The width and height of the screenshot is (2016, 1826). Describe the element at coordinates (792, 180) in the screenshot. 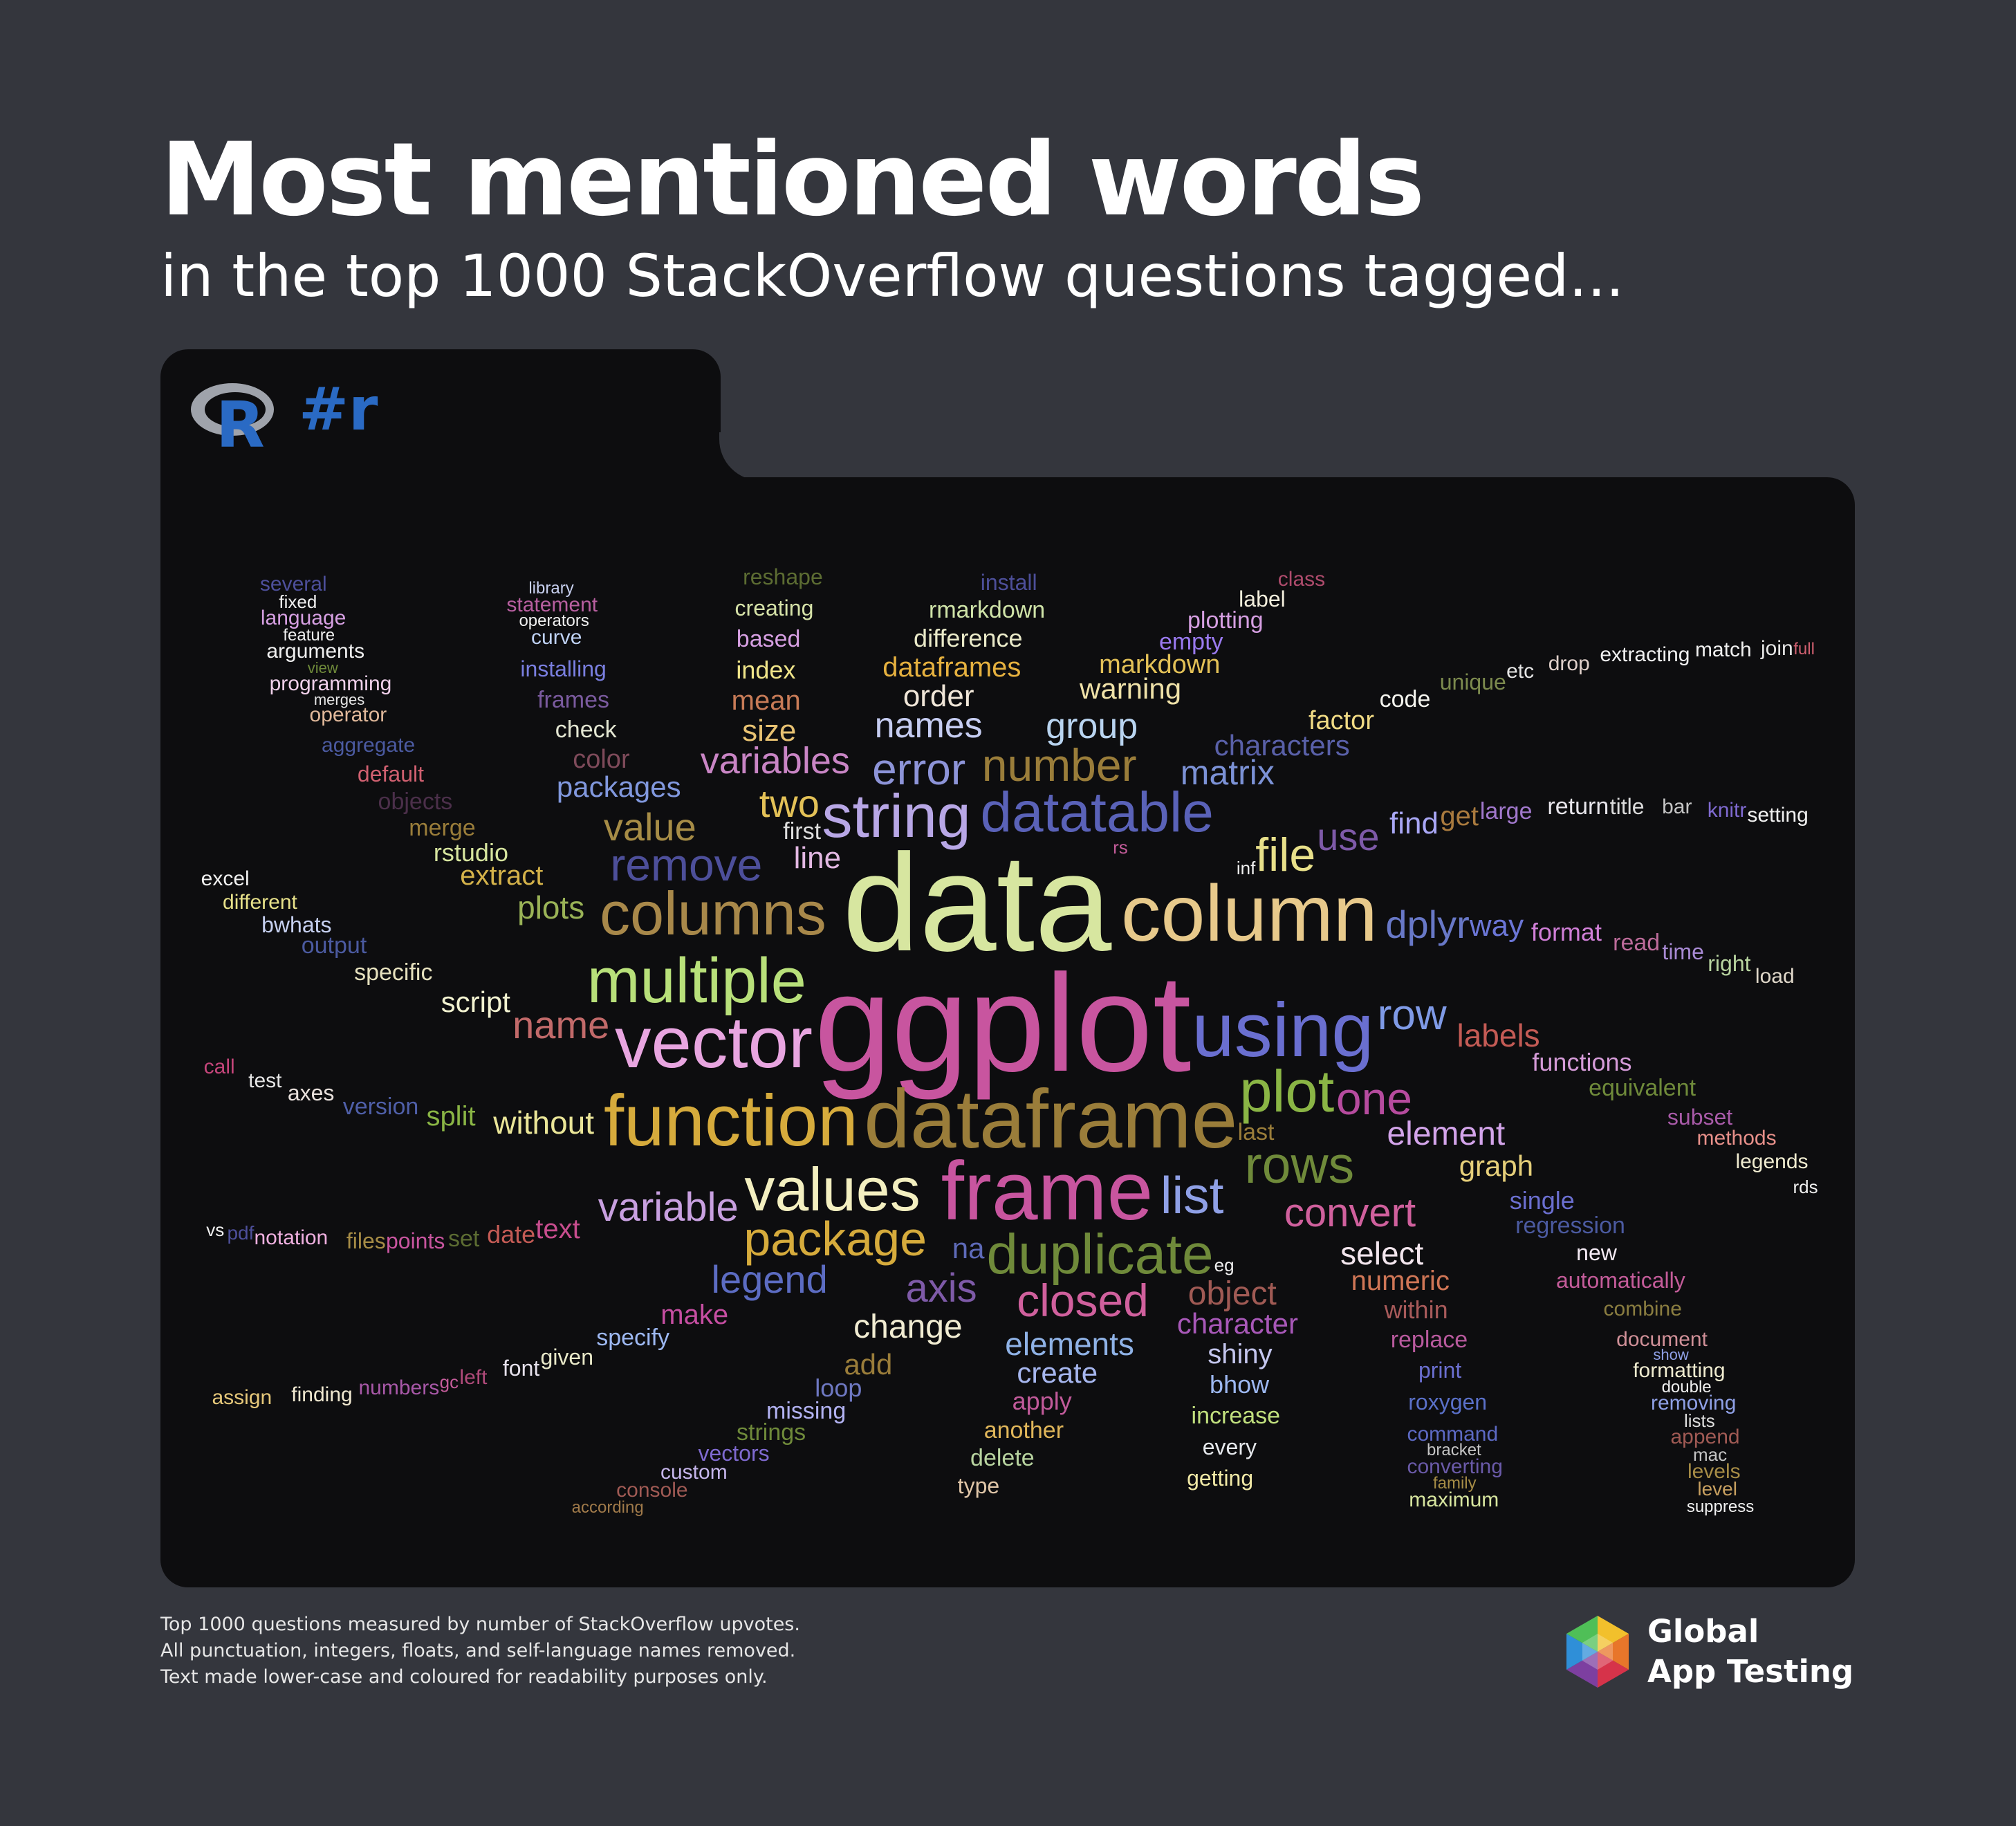

I see `page-title: Most mentioned words` at that location.